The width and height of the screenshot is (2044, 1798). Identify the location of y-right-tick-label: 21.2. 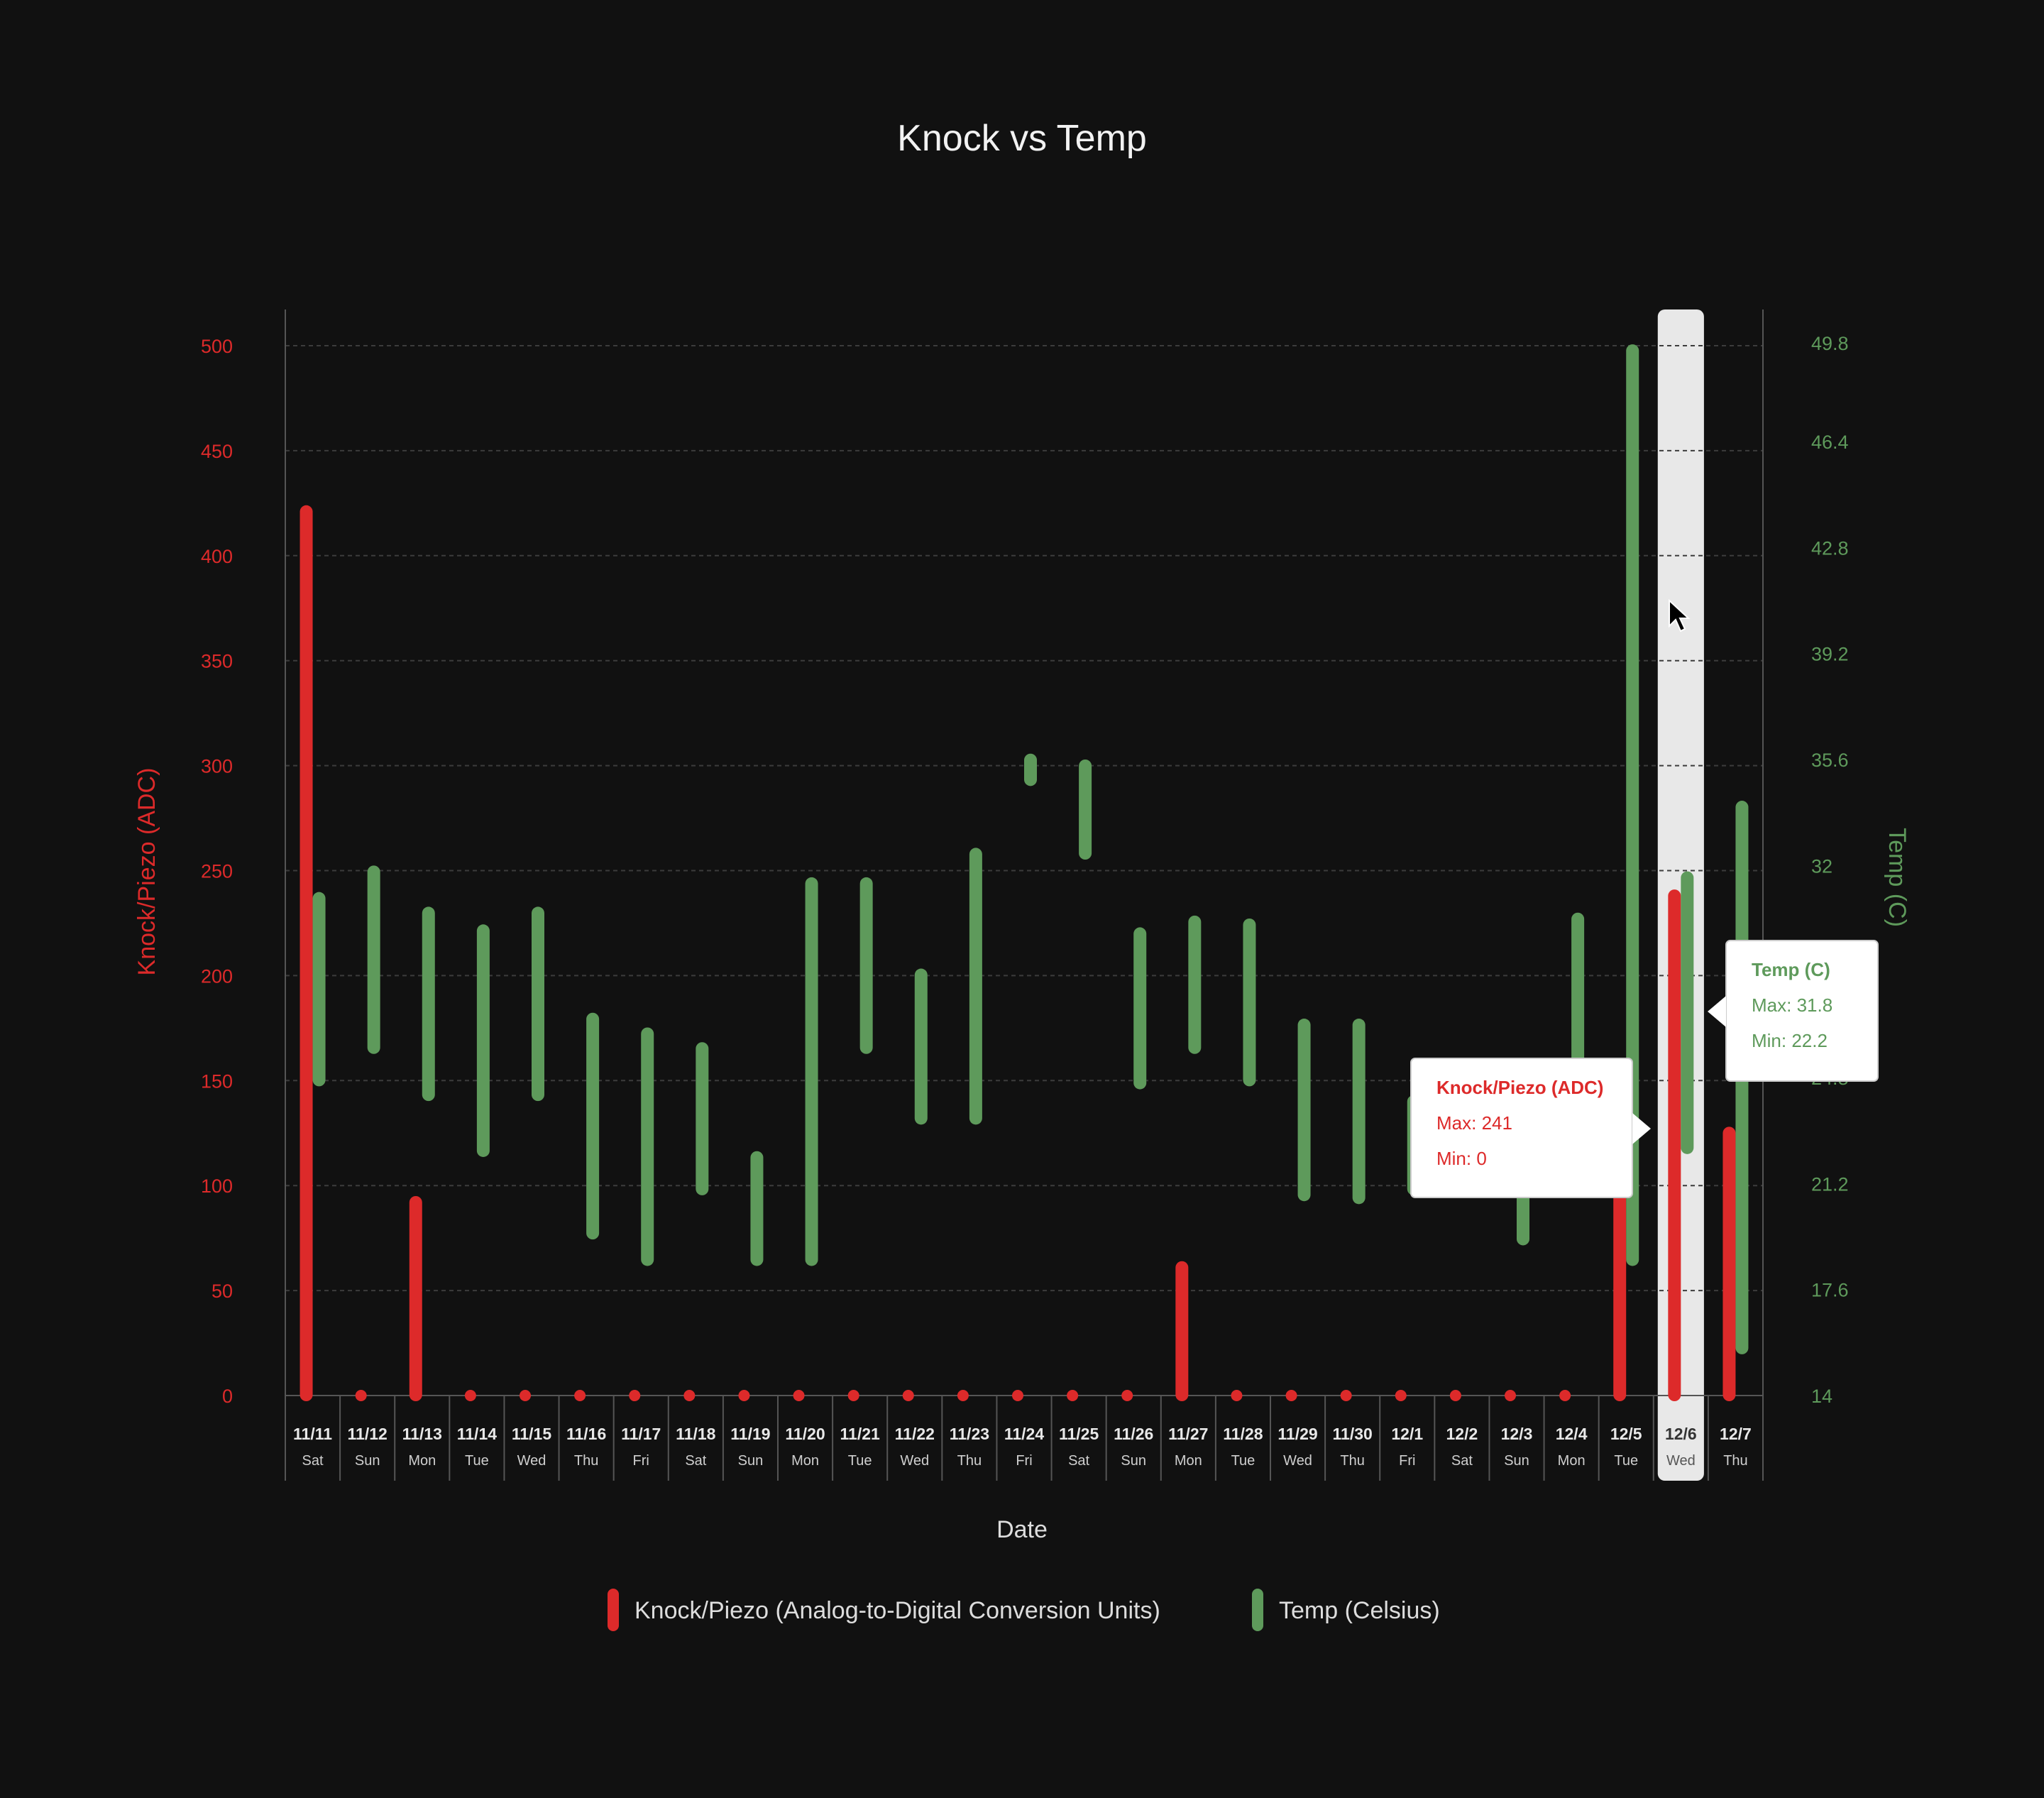
(1830, 1184).